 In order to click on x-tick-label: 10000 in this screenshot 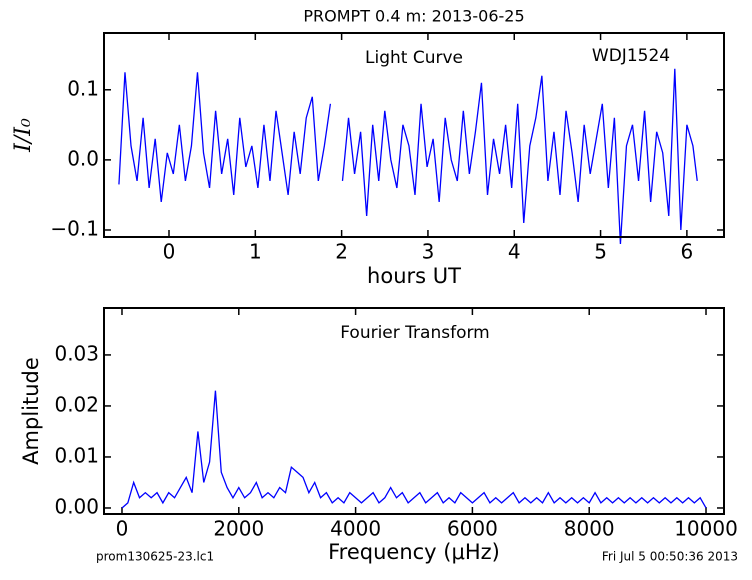, I will do `click(706, 529)`.